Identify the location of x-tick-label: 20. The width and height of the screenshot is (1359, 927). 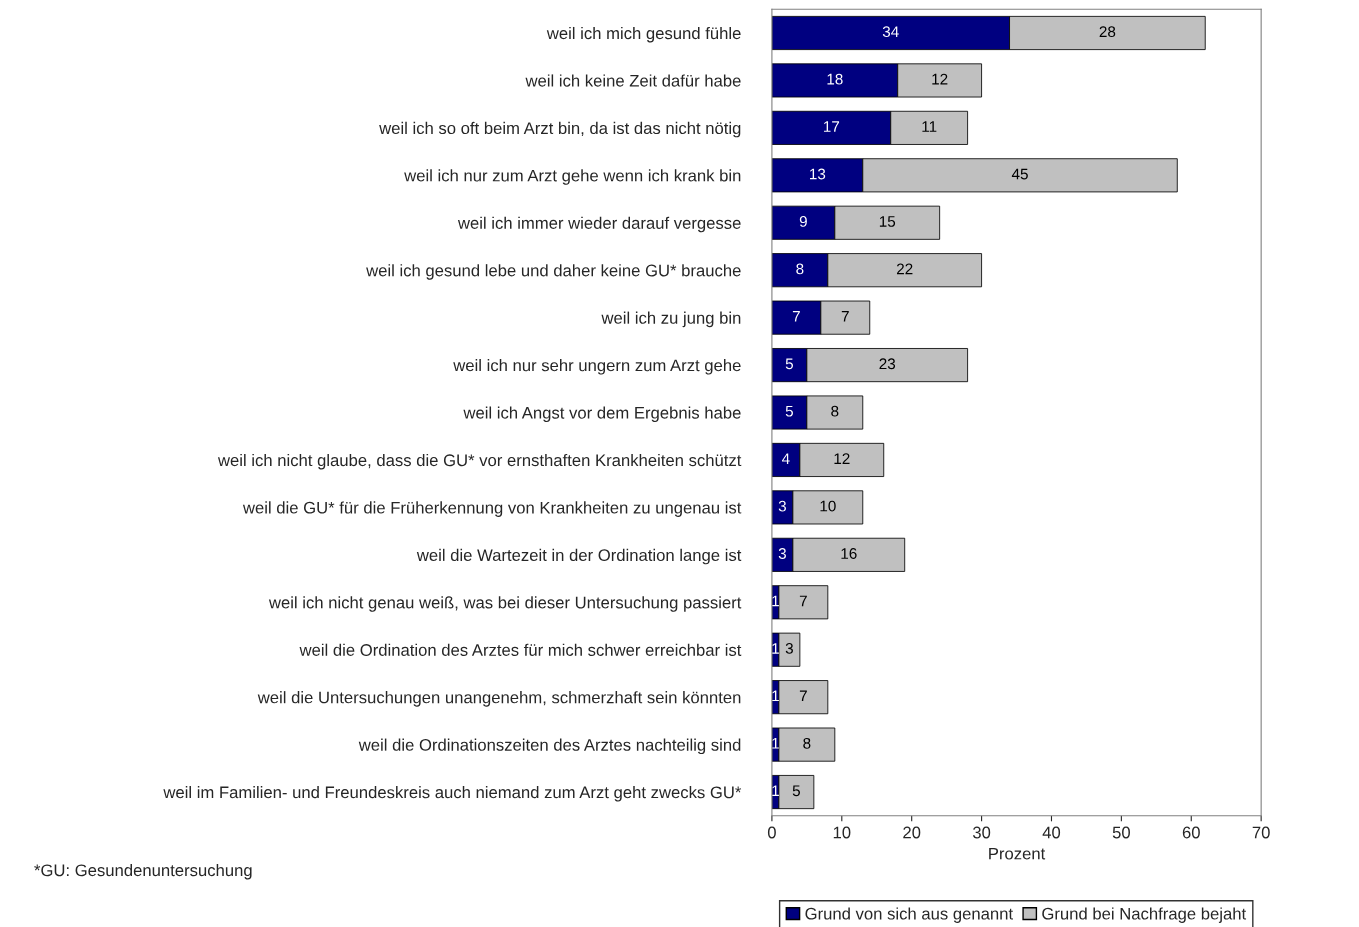
(912, 832).